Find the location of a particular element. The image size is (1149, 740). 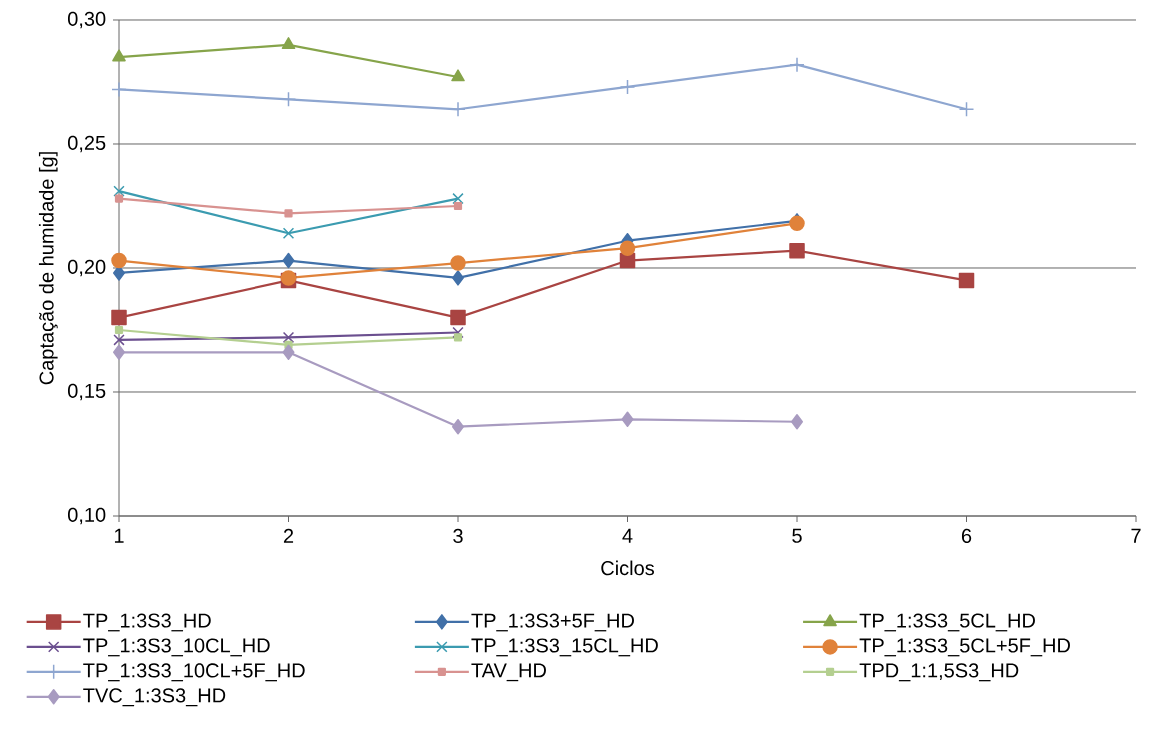

y-tick-label: 0,10 is located at coordinates (86, 516).